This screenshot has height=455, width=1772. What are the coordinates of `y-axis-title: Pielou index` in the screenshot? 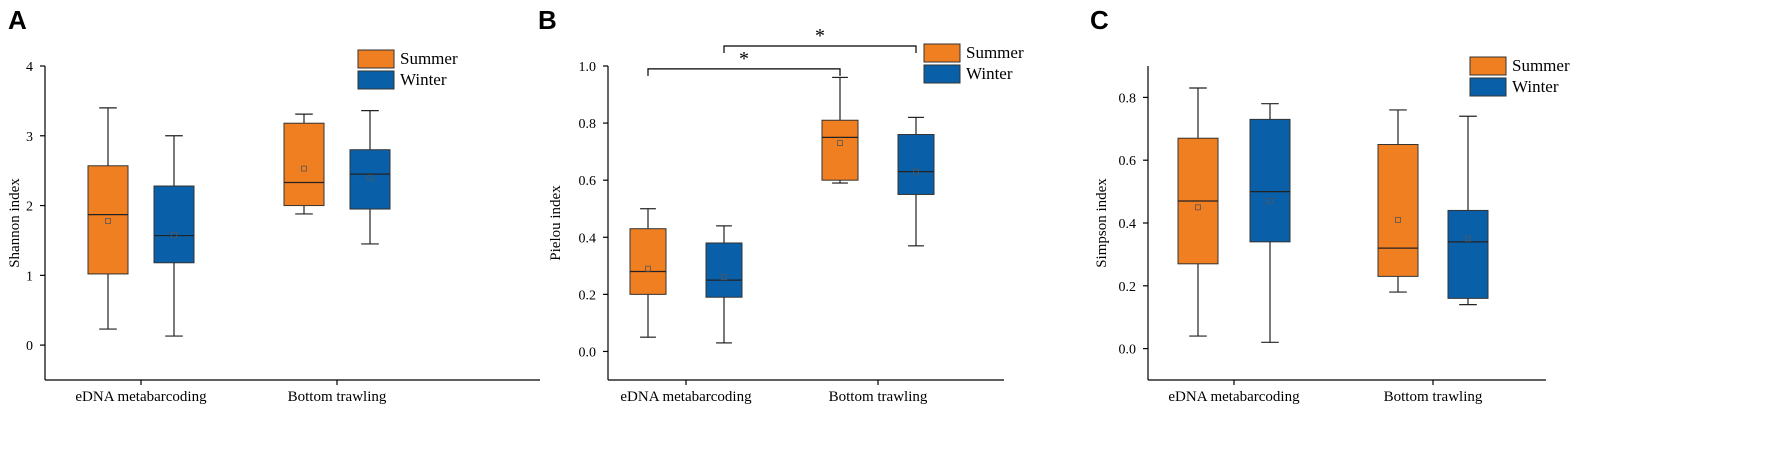 It's located at (556, 223).